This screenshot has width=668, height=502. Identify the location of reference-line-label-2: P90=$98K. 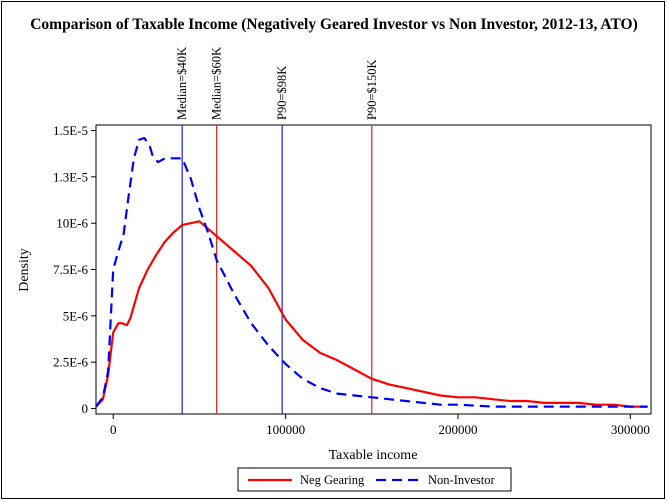
(282, 93).